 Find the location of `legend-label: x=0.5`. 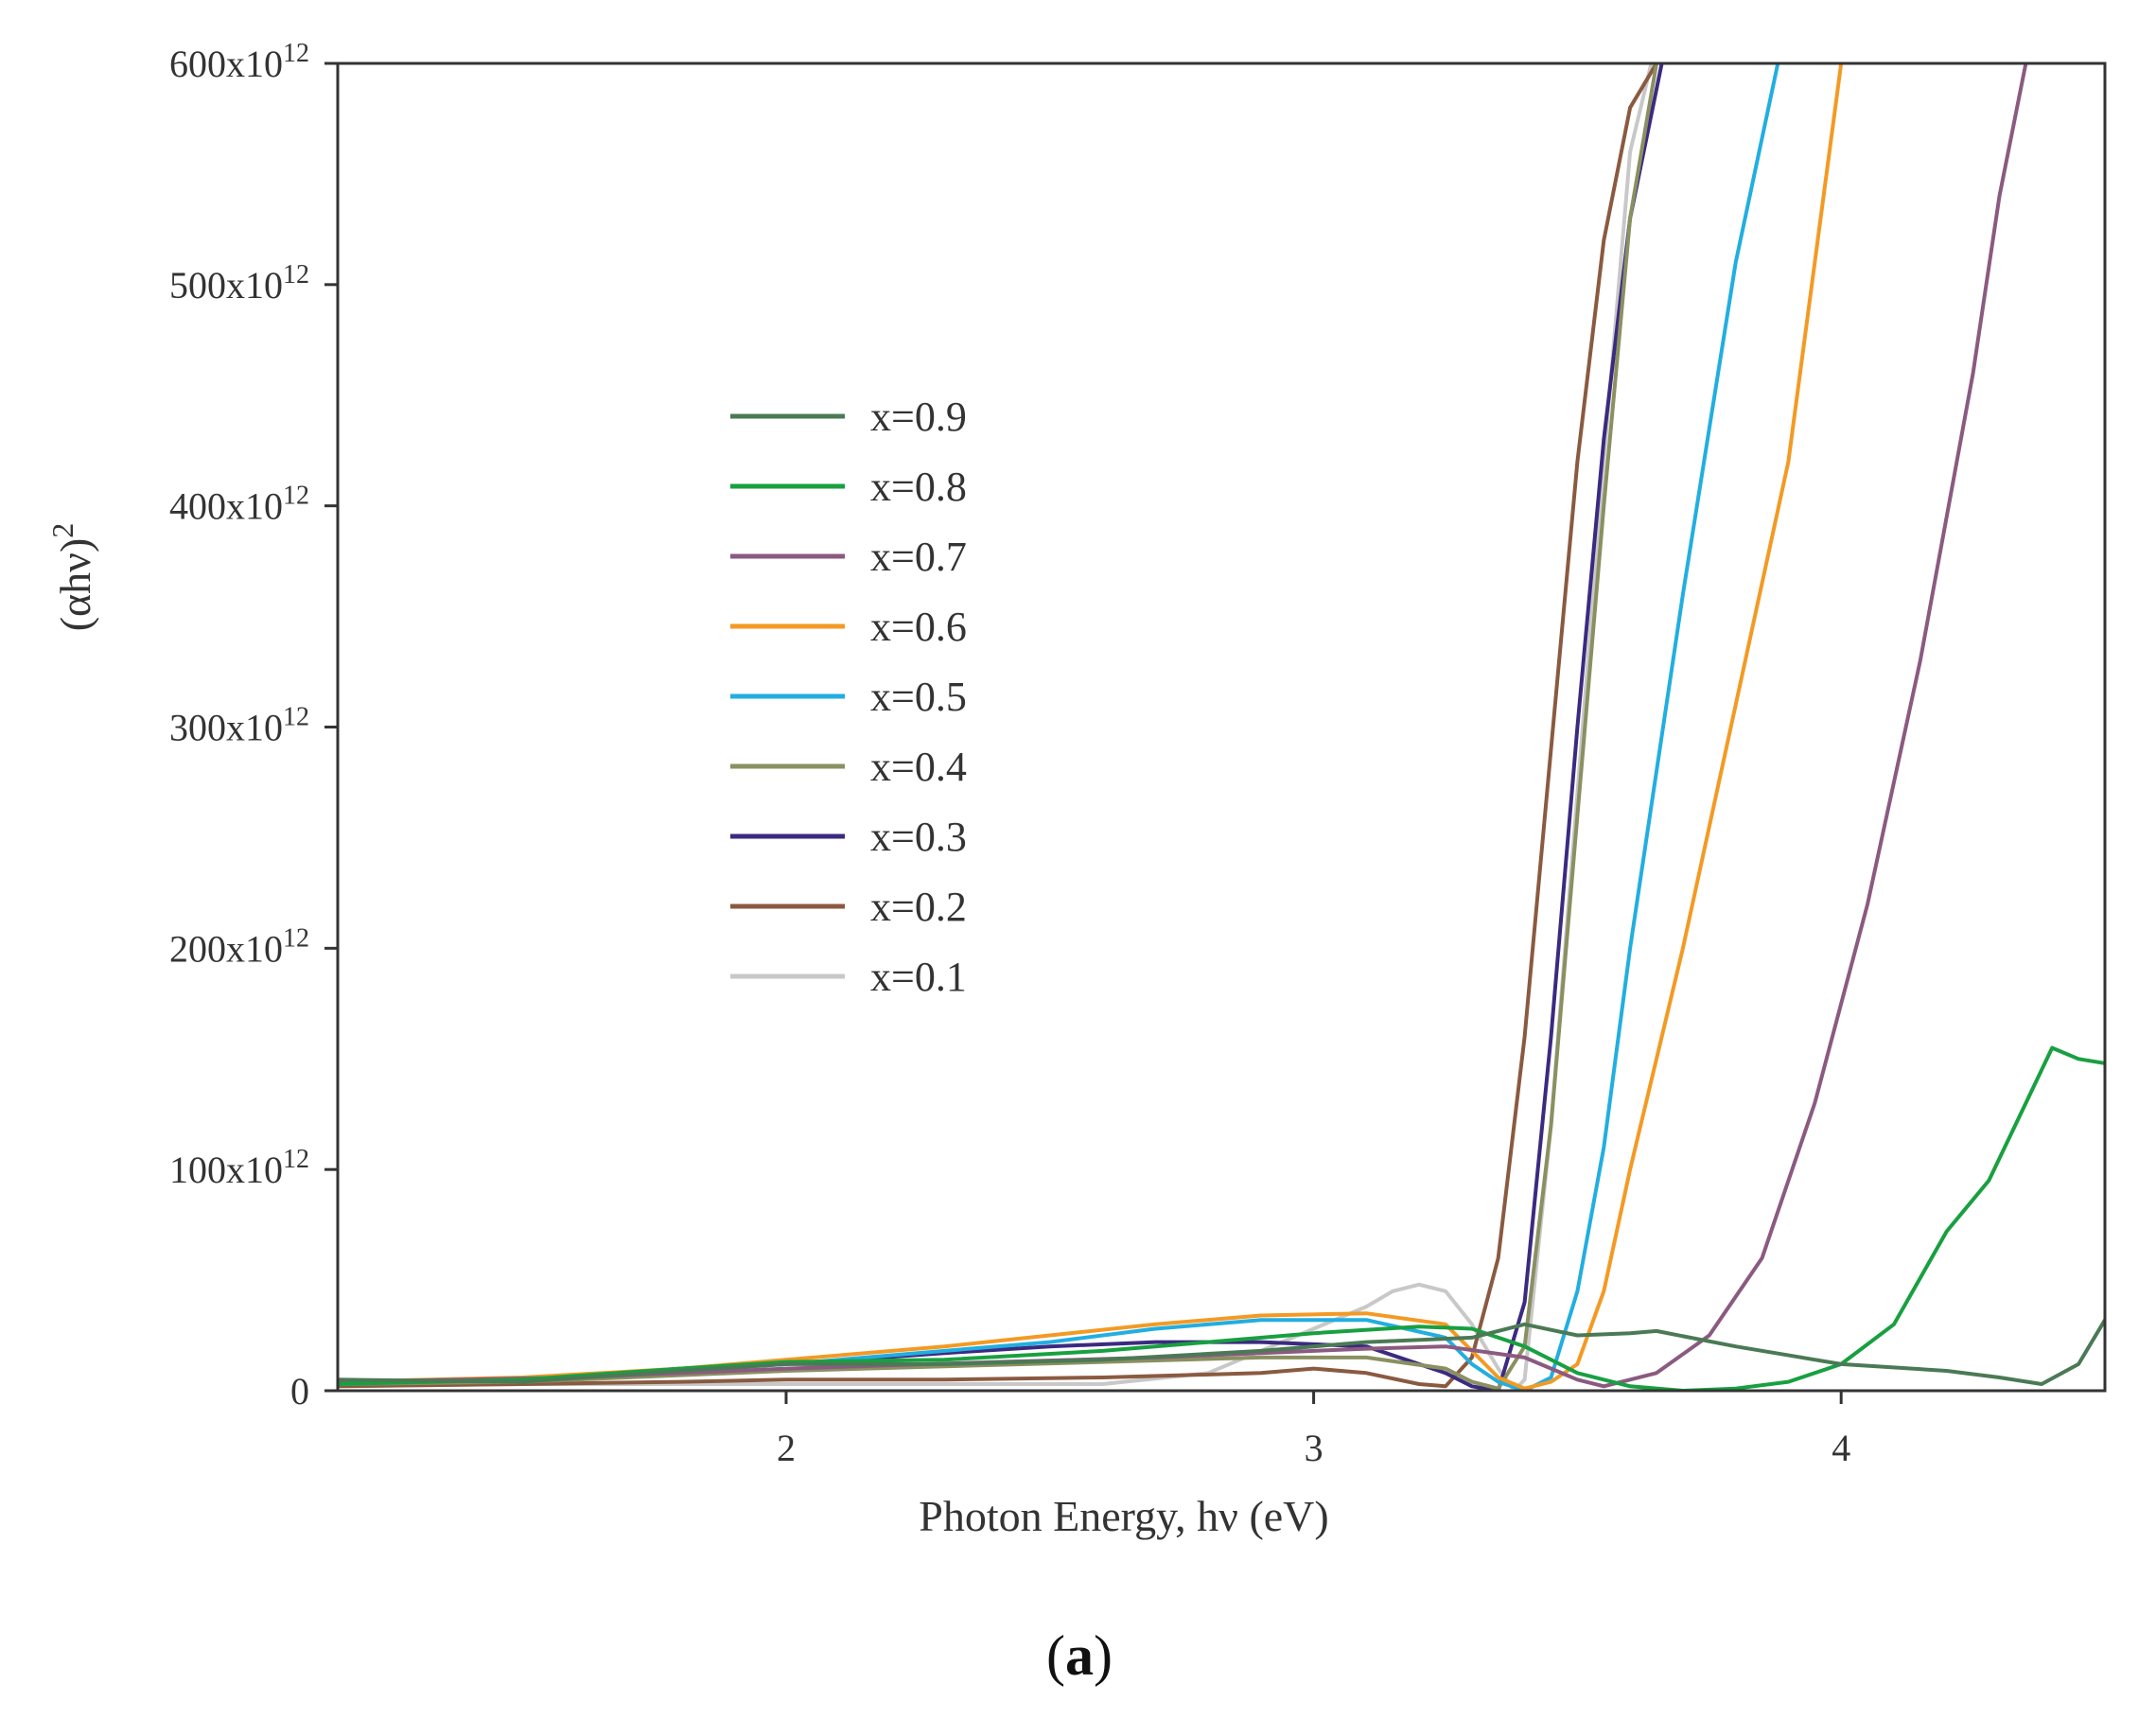

legend-label: x=0.5 is located at coordinates (918, 697).